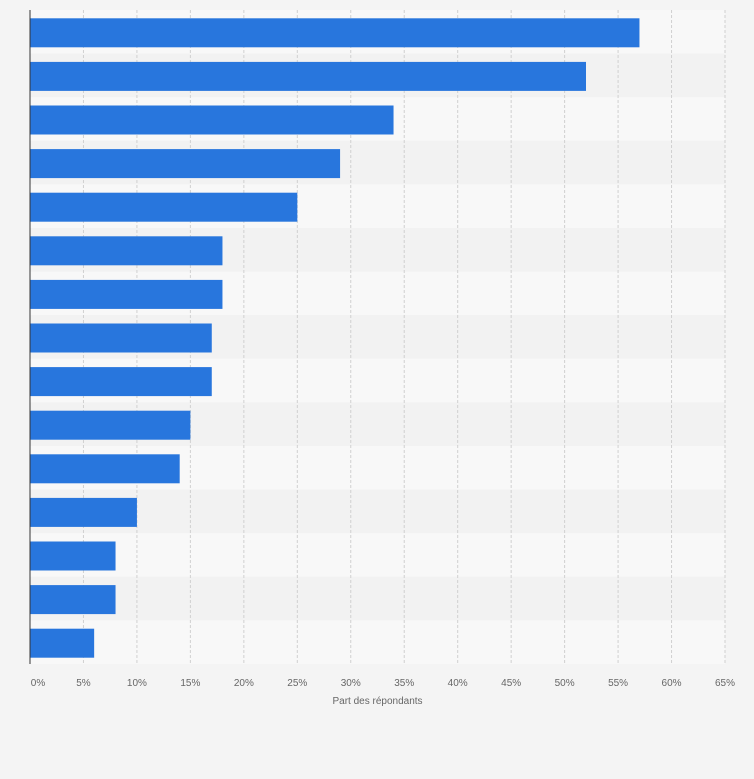 This screenshot has height=779, width=754. Describe the element at coordinates (38, 683) in the screenshot. I see `x-tick-label: 0%` at that location.